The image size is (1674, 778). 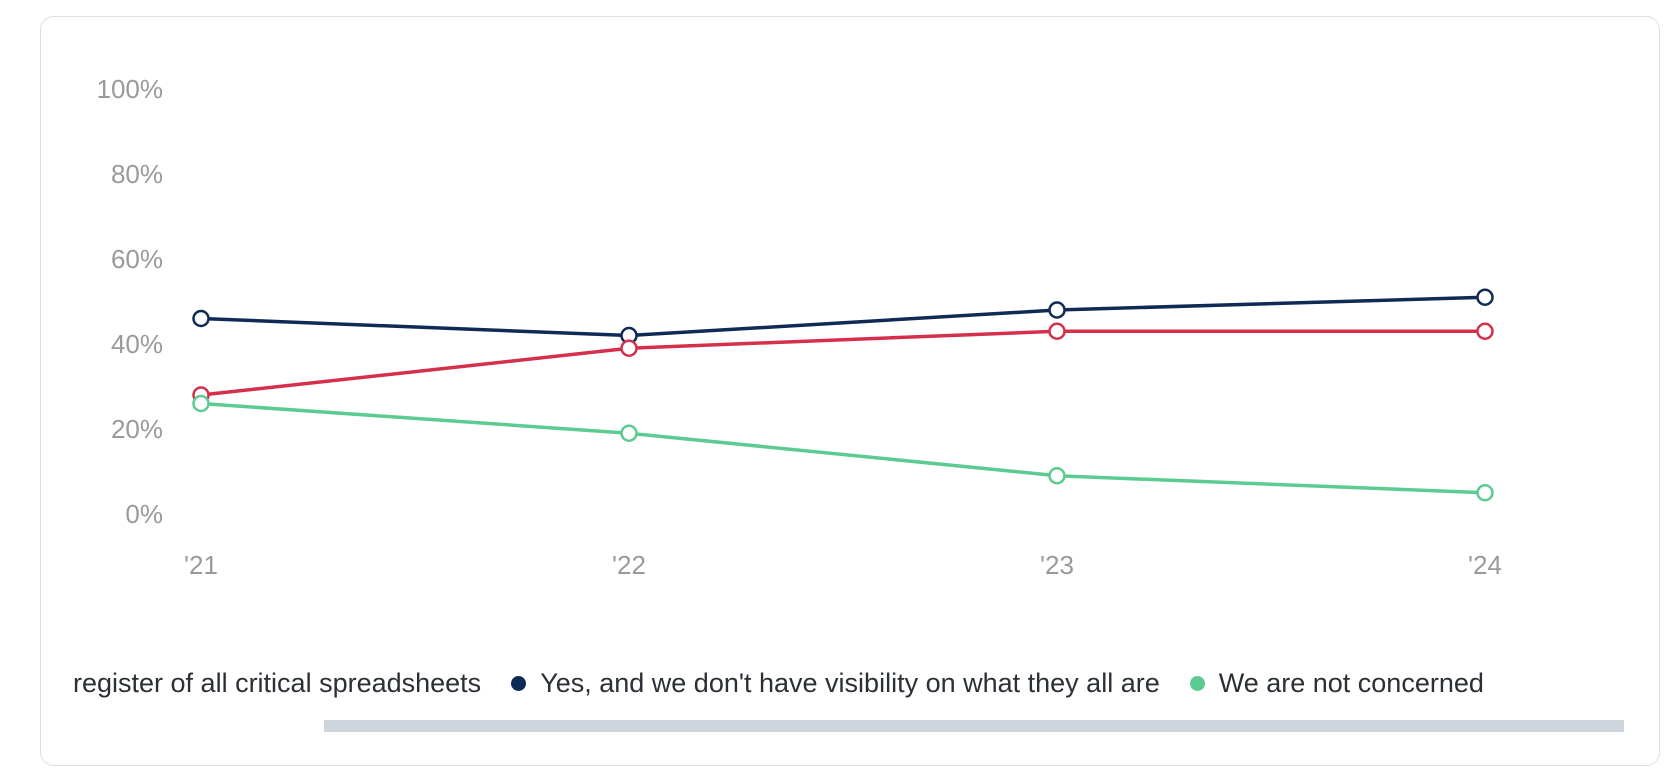 What do you see at coordinates (1485, 565) in the screenshot?
I see `x-tick-label: '24` at bounding box center [1485, 565].